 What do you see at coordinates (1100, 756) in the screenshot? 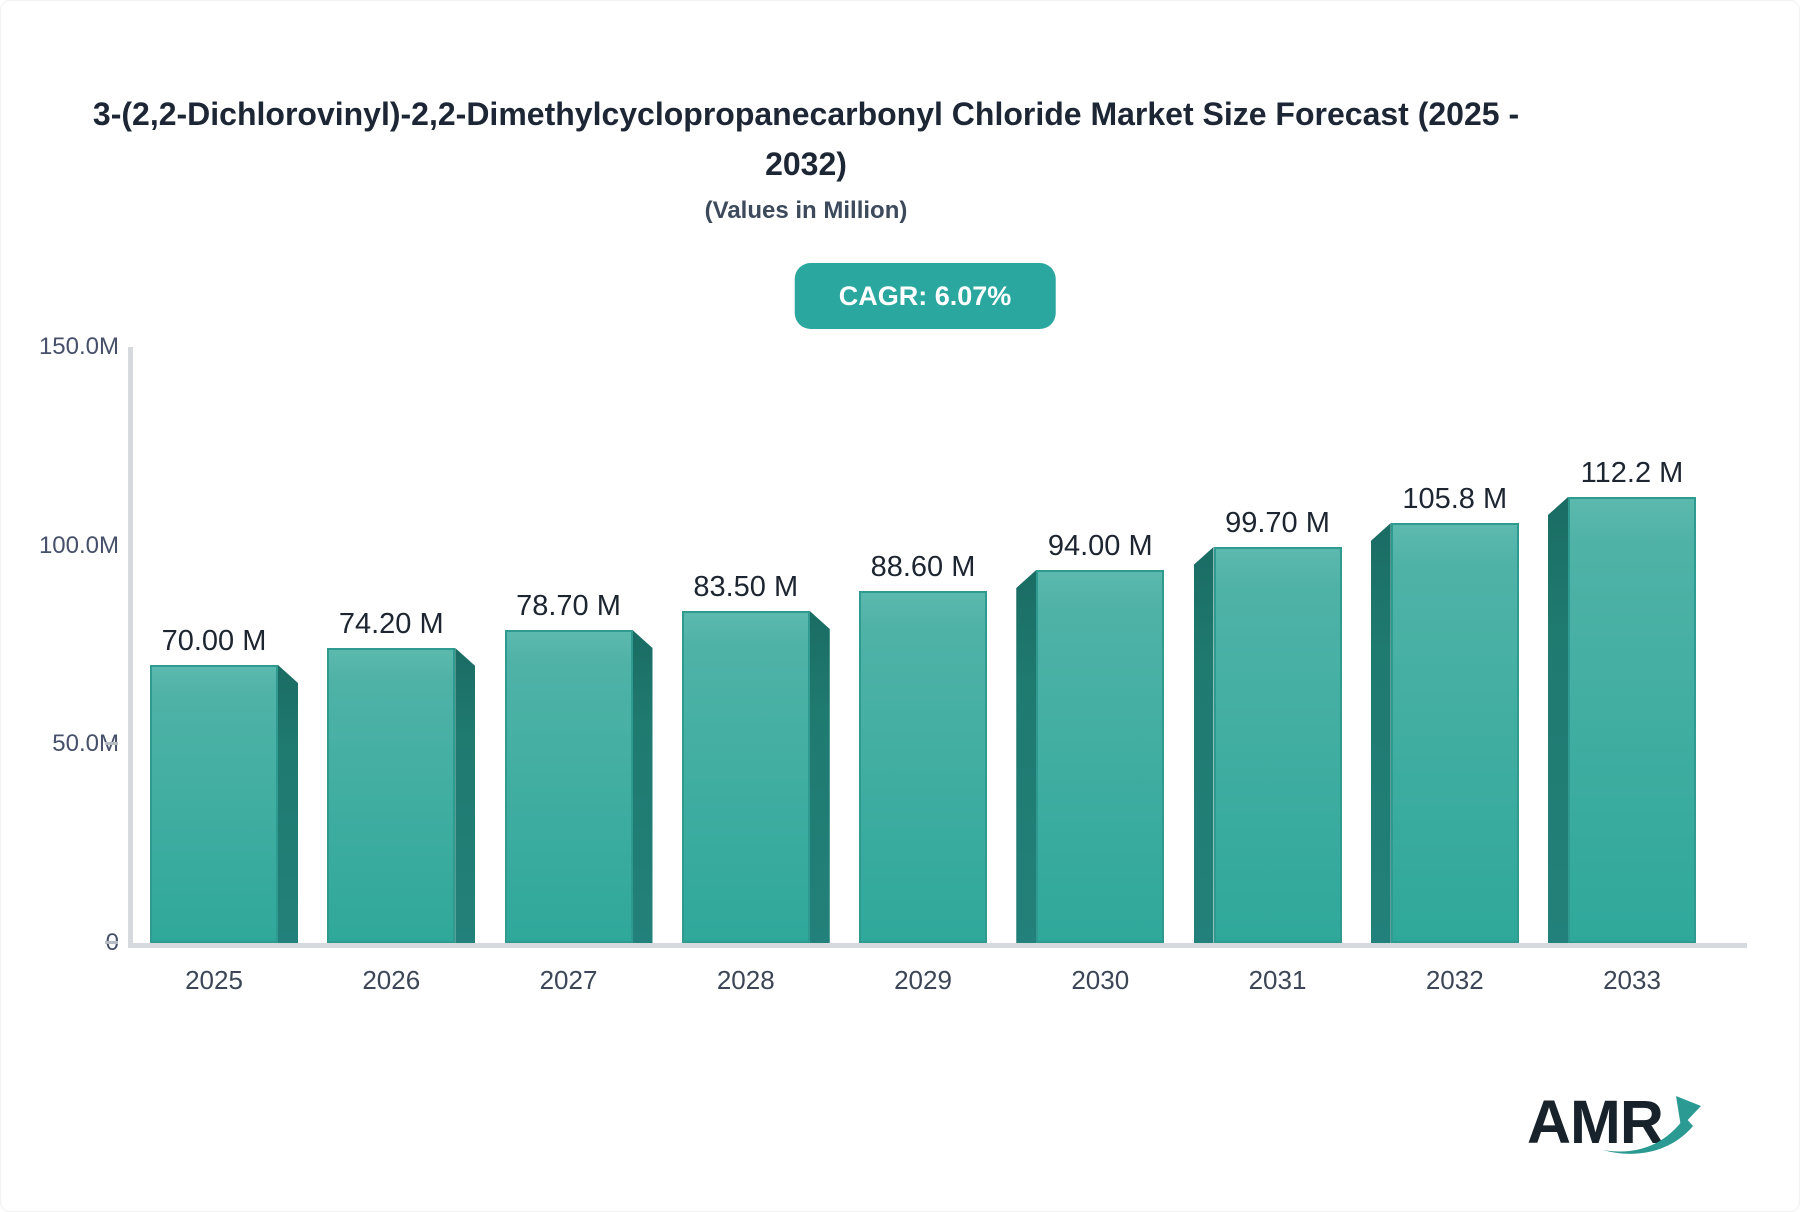
I see `bar-2030` at bounding box center [1100, 756].